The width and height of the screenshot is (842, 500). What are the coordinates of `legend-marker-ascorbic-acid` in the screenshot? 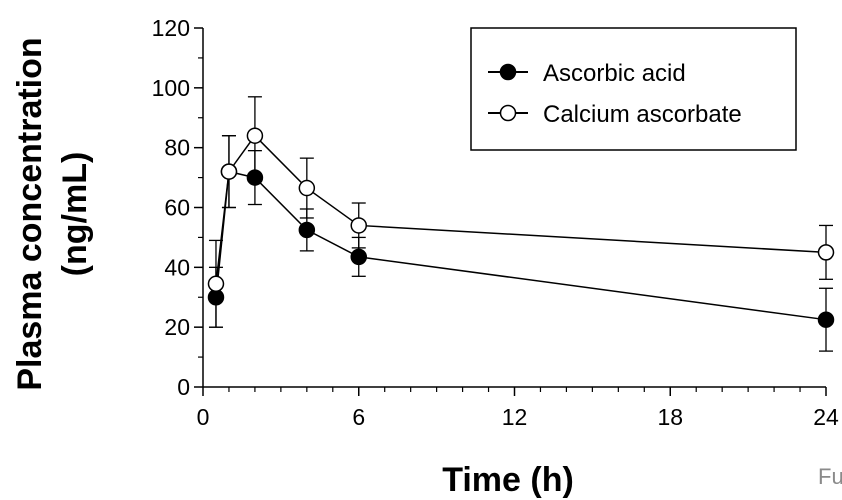 It's located at (508, 72).